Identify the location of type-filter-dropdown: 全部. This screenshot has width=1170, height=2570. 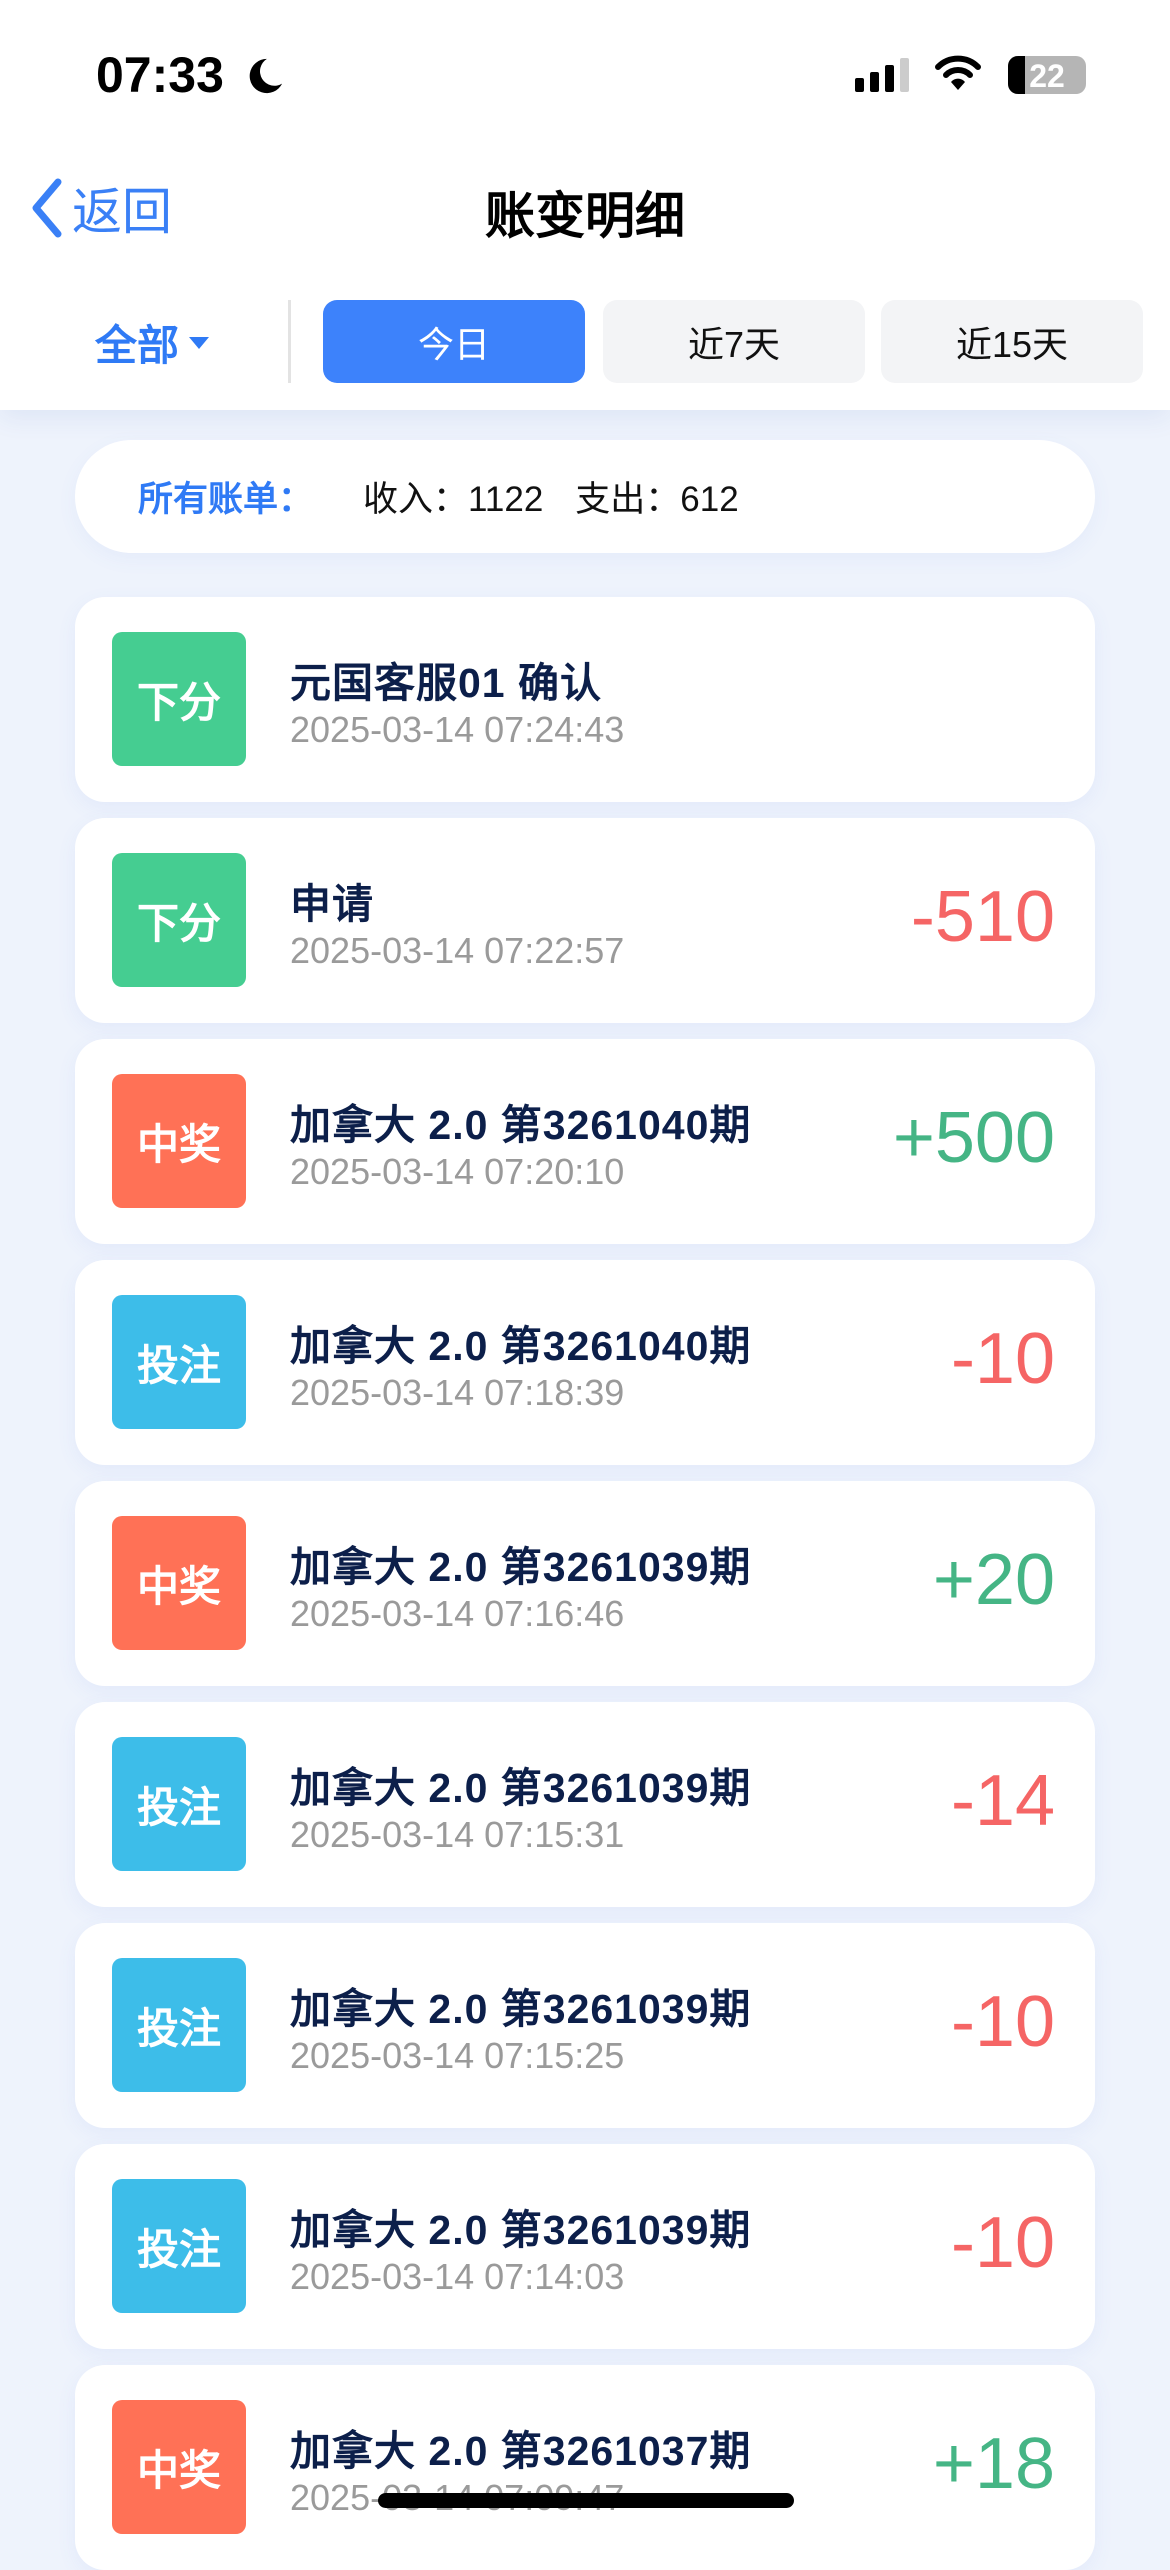
(152, 342).